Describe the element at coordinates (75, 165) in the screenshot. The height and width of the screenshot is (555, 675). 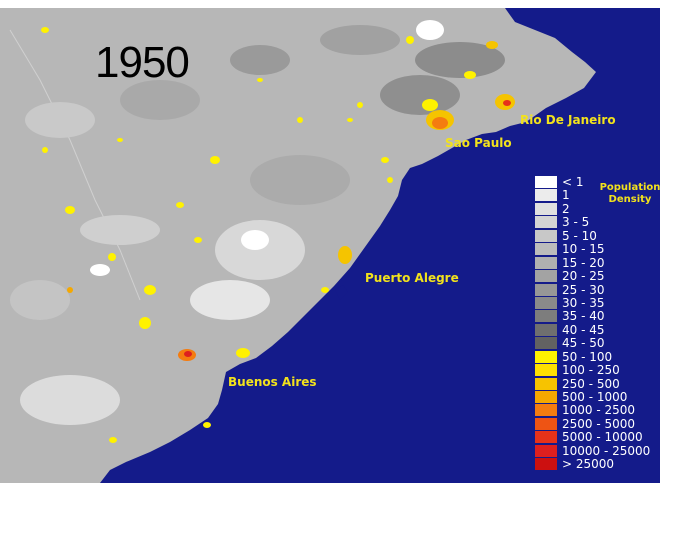
I see `border-line` at that location.